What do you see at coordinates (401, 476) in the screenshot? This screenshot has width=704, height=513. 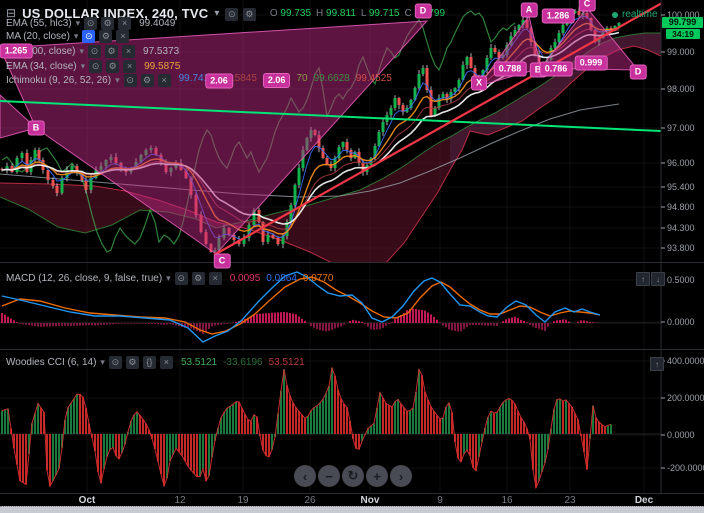 I see `scroll-right-button: ›` at bounding box center [401, 476].